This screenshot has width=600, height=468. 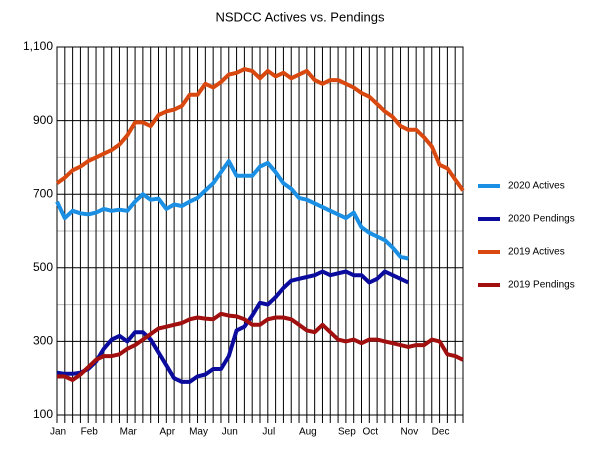 What do you see at coordinates (129, 432) in the screenshot?
I see `x-tick-label: Mar` at bounding box center [129, 432].